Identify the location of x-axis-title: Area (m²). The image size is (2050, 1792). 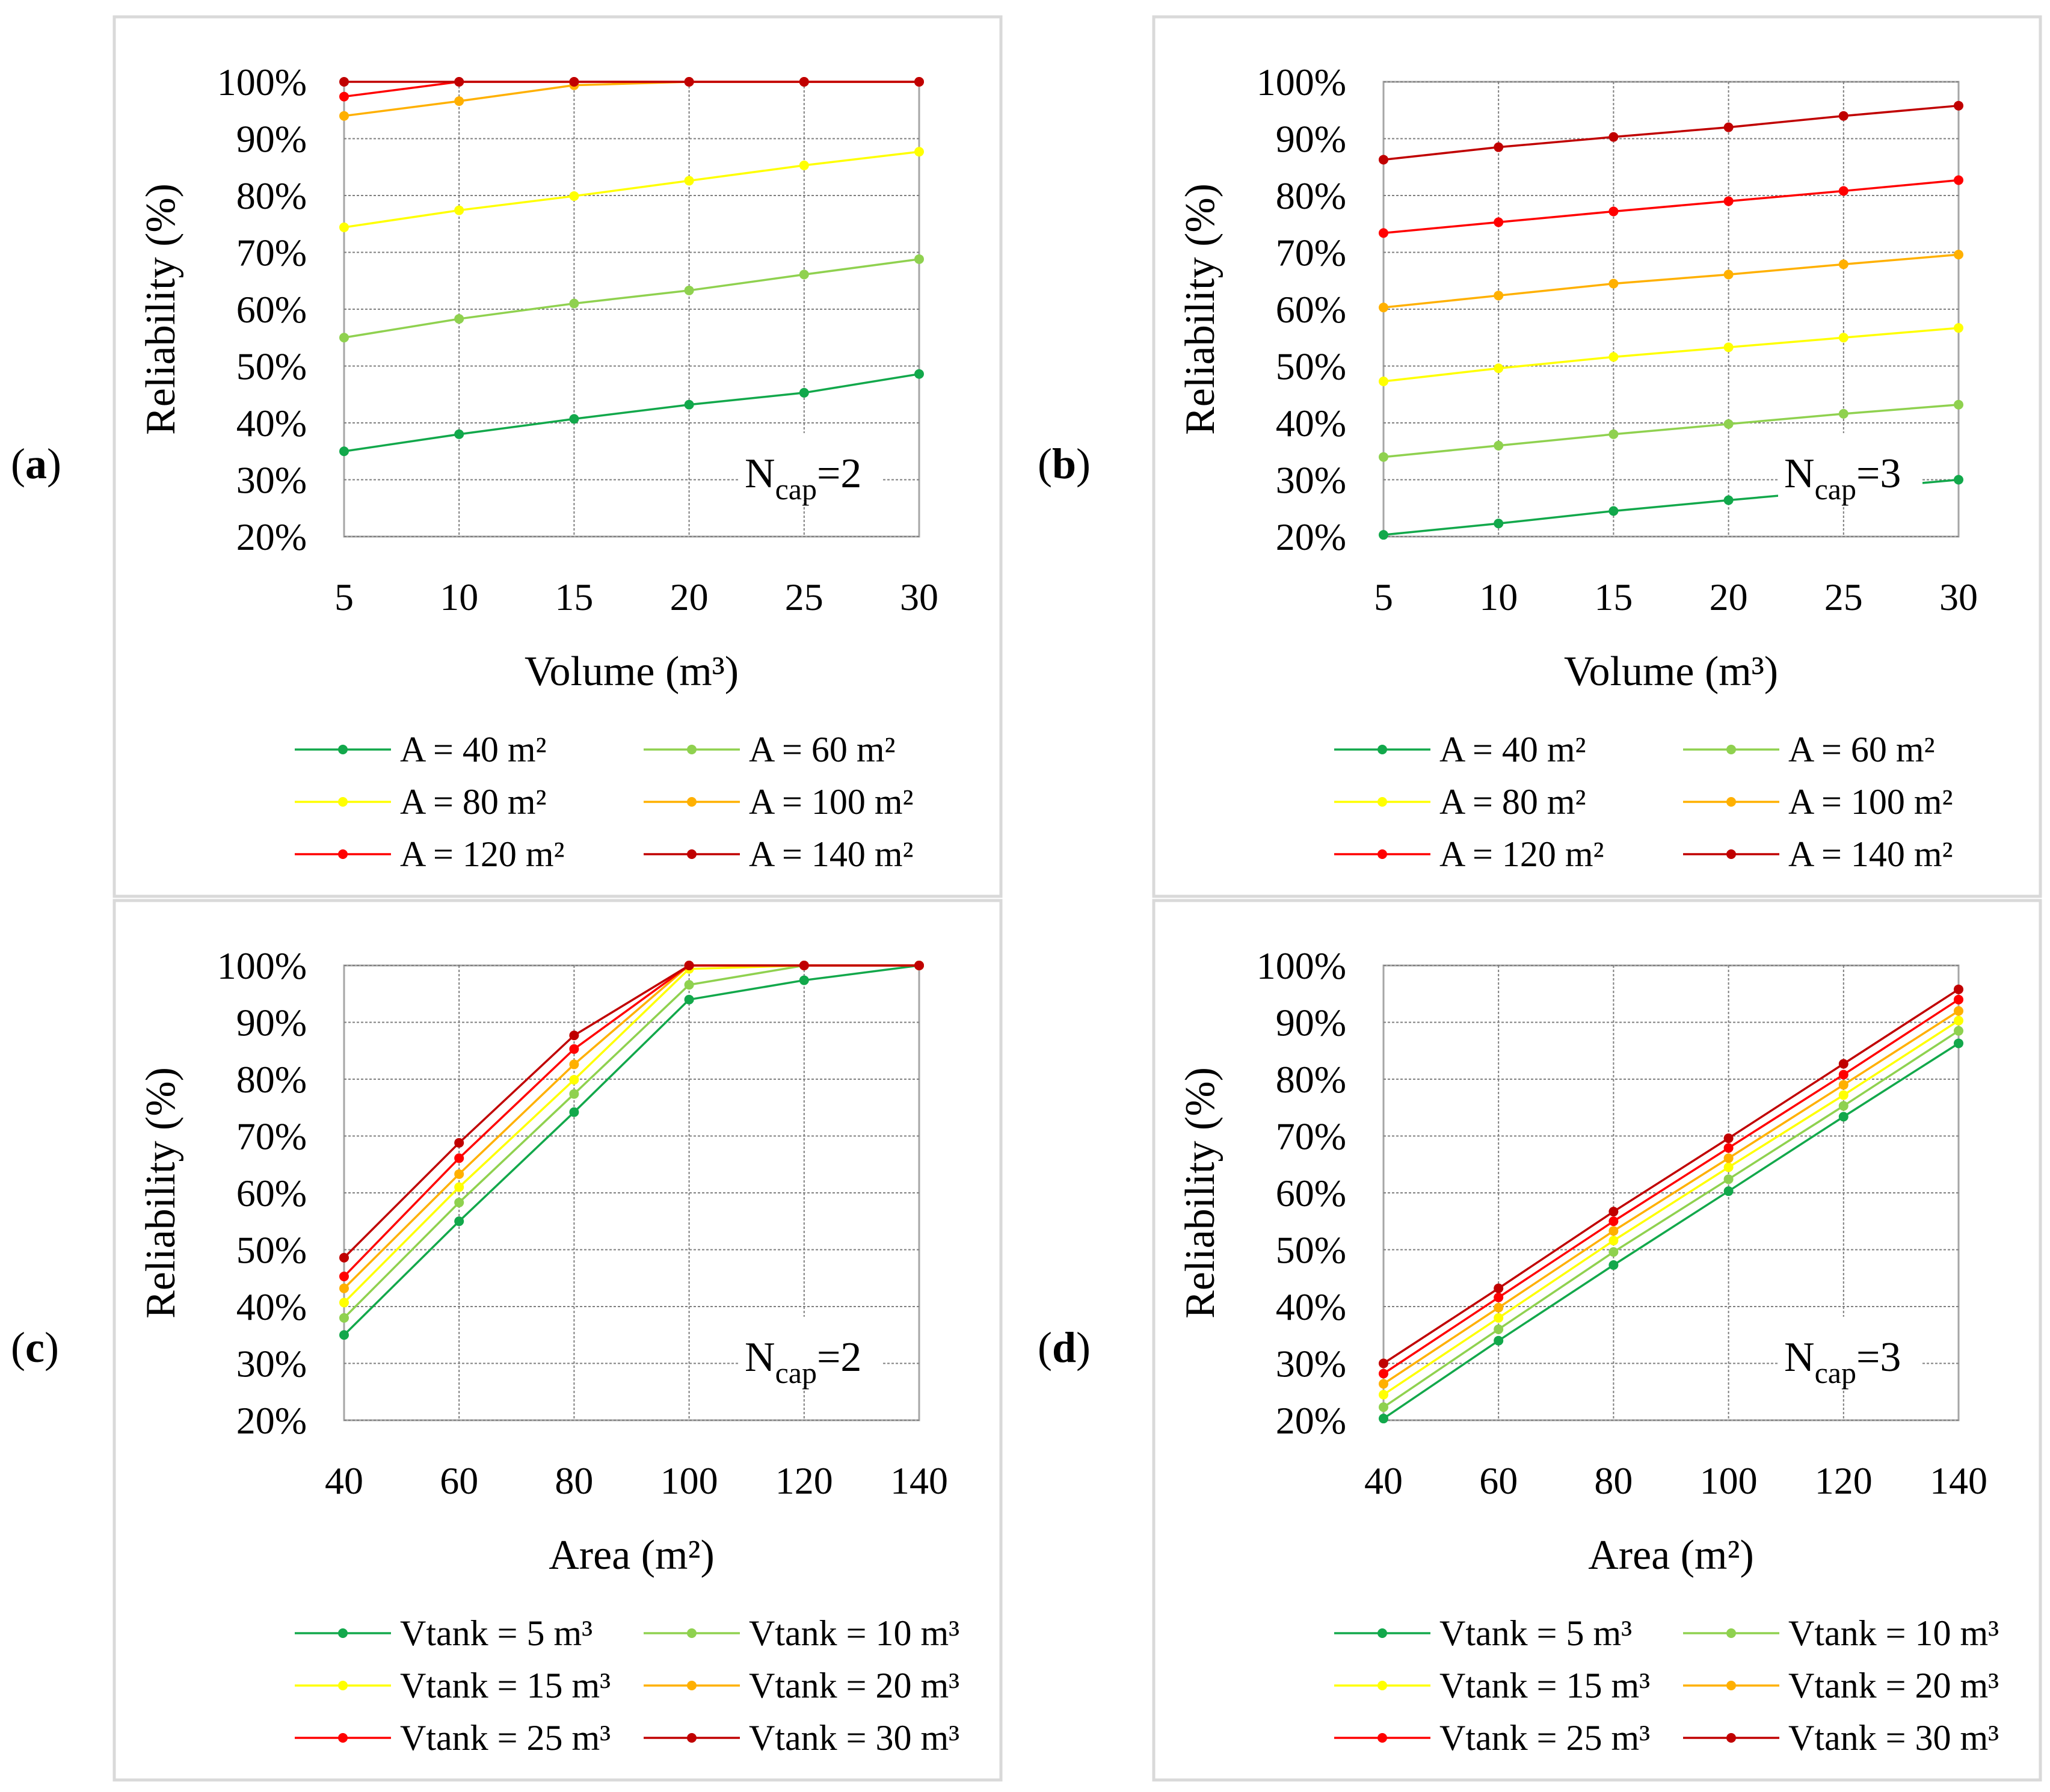
(632, 1555).